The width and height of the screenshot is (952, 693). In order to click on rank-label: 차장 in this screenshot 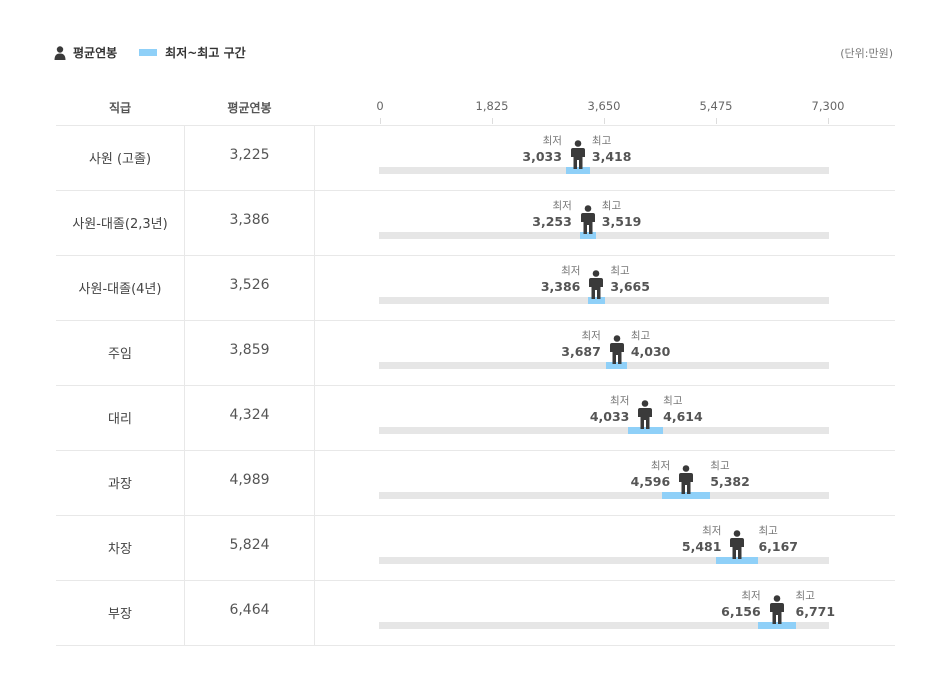, I will do `click(120, 549)`.